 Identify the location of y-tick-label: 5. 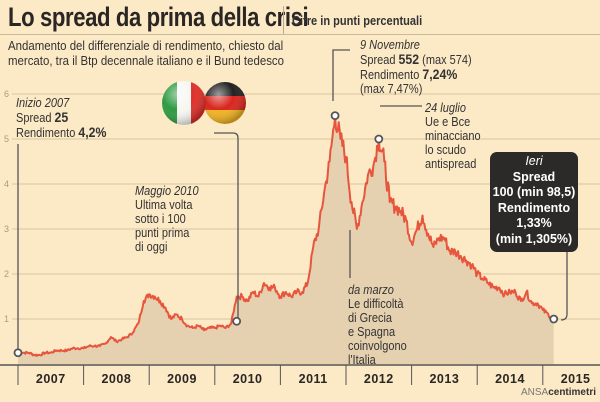
(6, 139).